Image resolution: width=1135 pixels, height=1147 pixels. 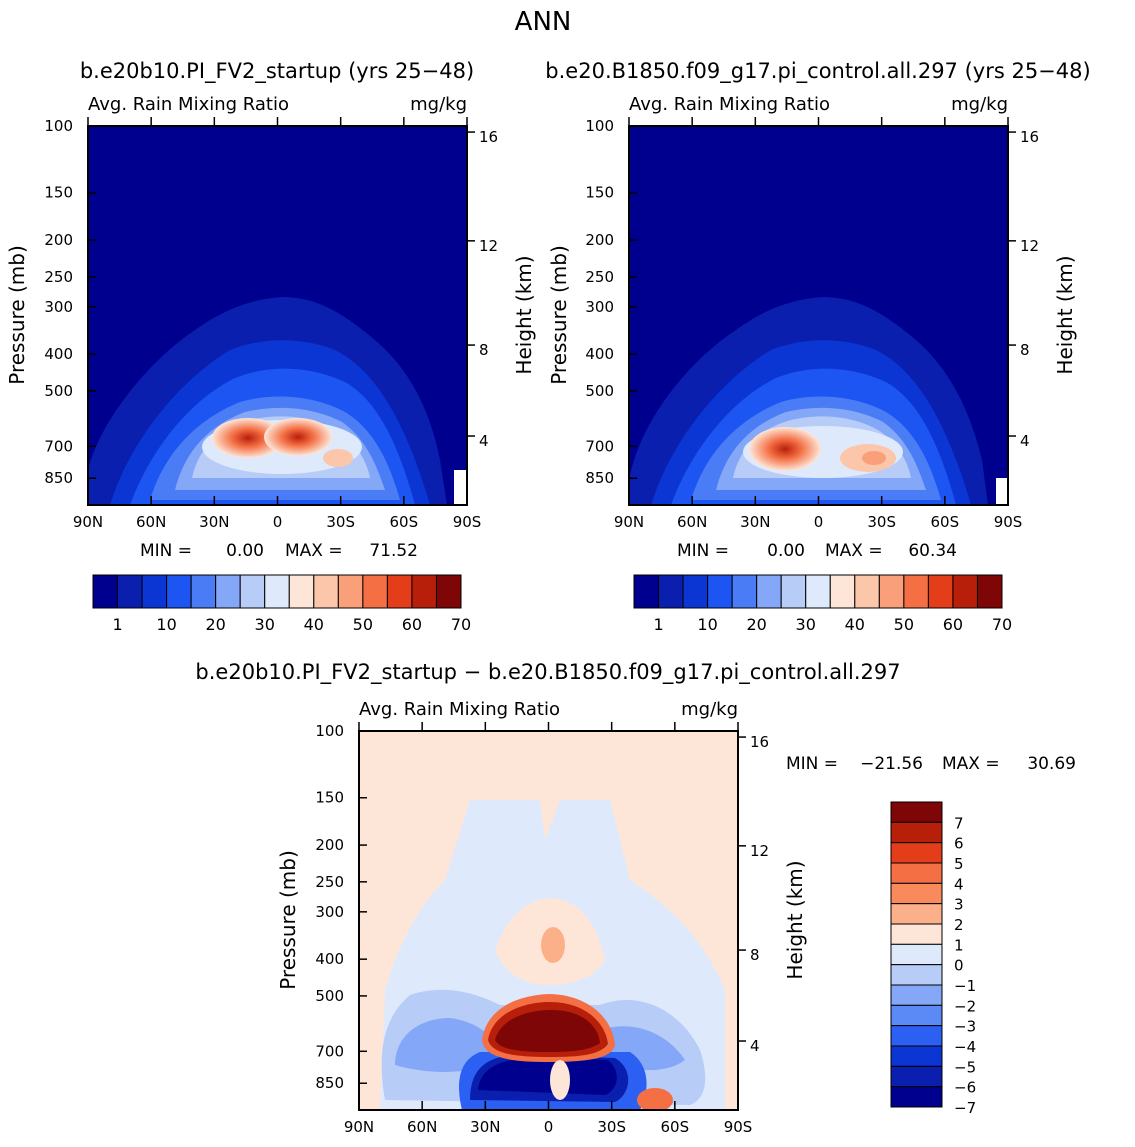 I want to click on max-value: 60.34, so click(x=932, y=551).